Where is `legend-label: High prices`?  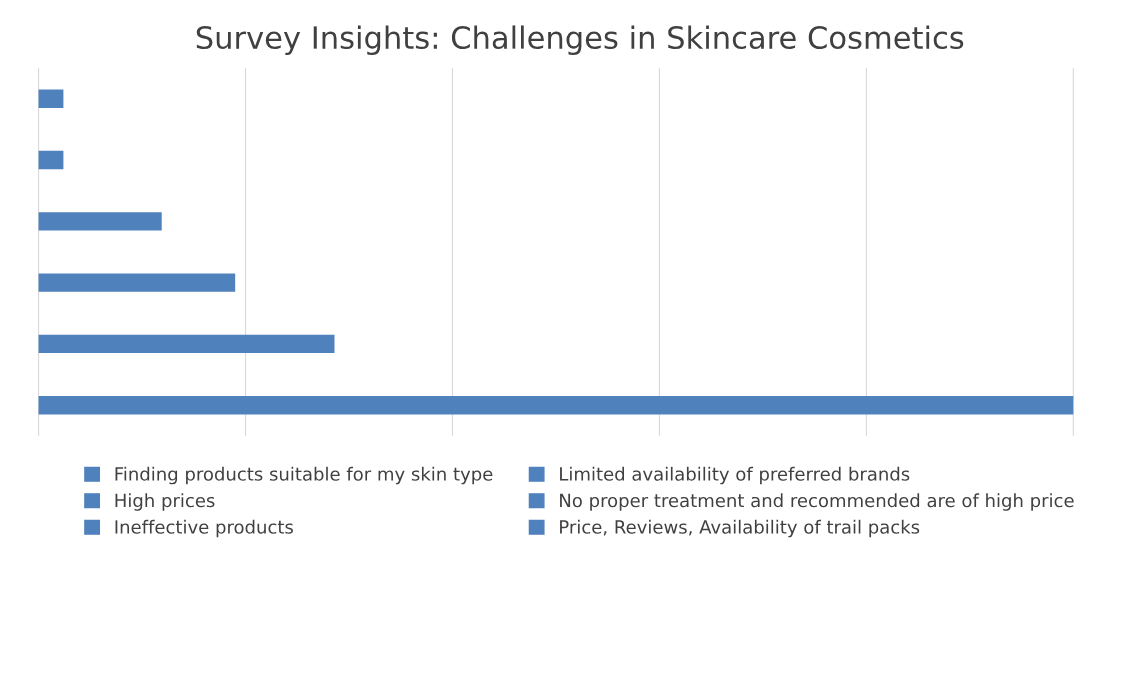 legend-label: High prices is located at coordinates (165, 502).